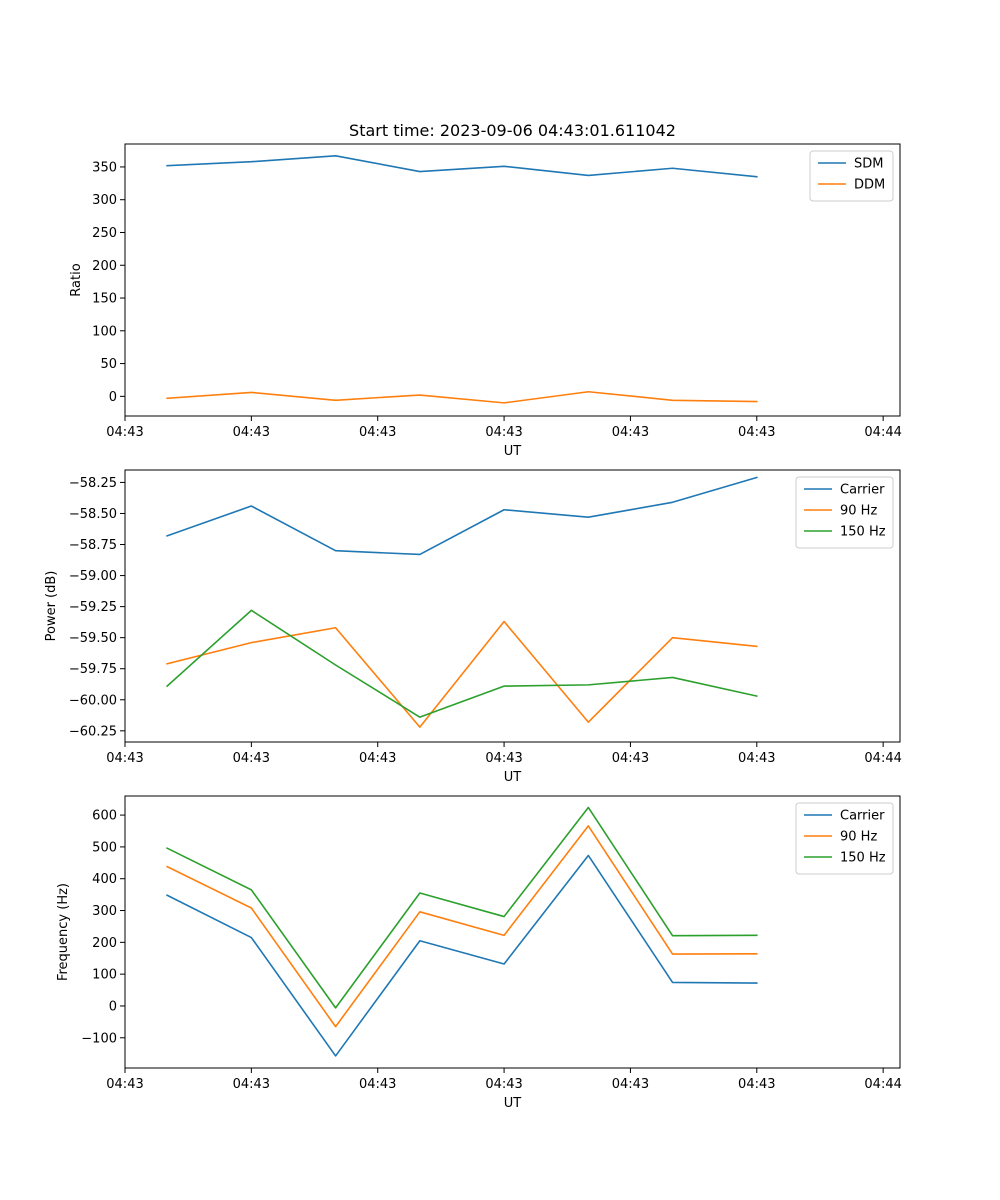 Image resolution: width=1000 pixels, height=1200 pixels. Describe the element at coordinates (868, 164) in the screenshot. I see `legend-label: SDM` at that location.